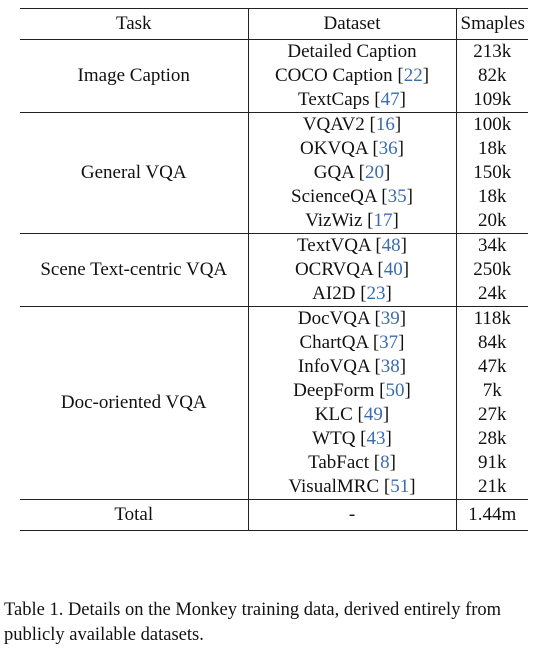  I want to click on dataset-cell: TabFact [8], so click(352, 463).